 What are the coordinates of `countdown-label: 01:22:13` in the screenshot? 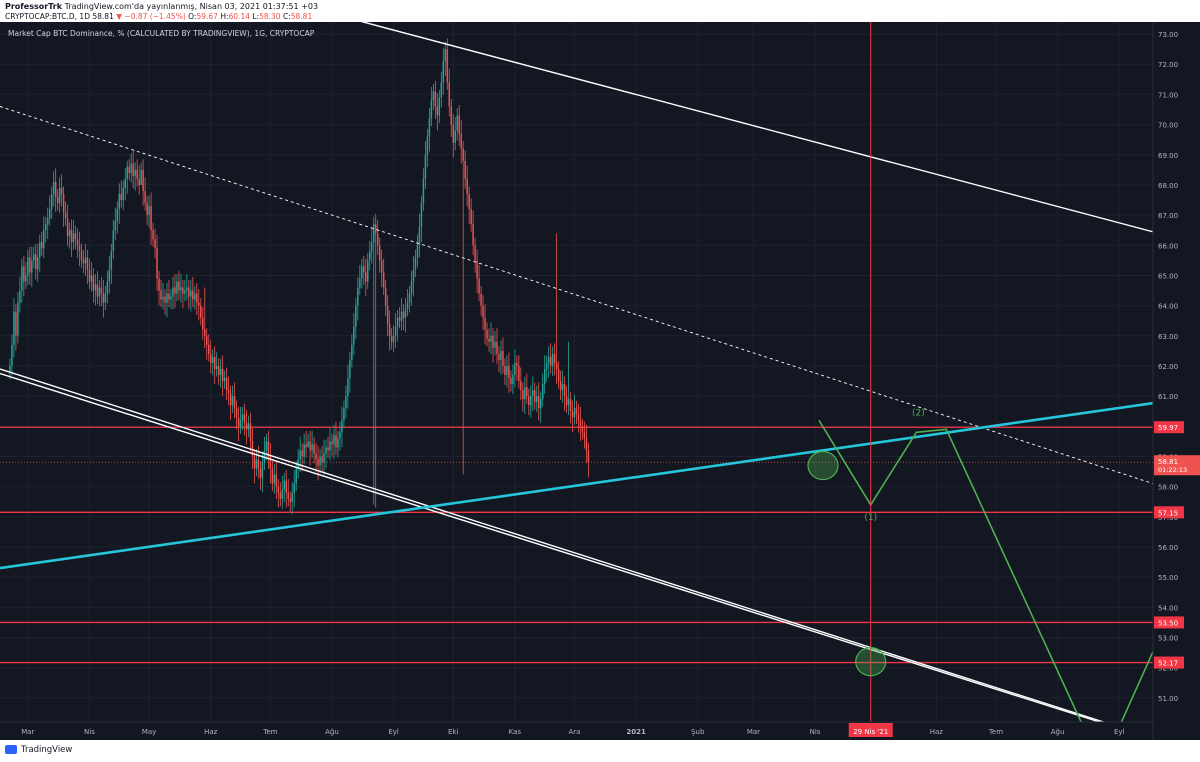 It's located at (1172, 470).